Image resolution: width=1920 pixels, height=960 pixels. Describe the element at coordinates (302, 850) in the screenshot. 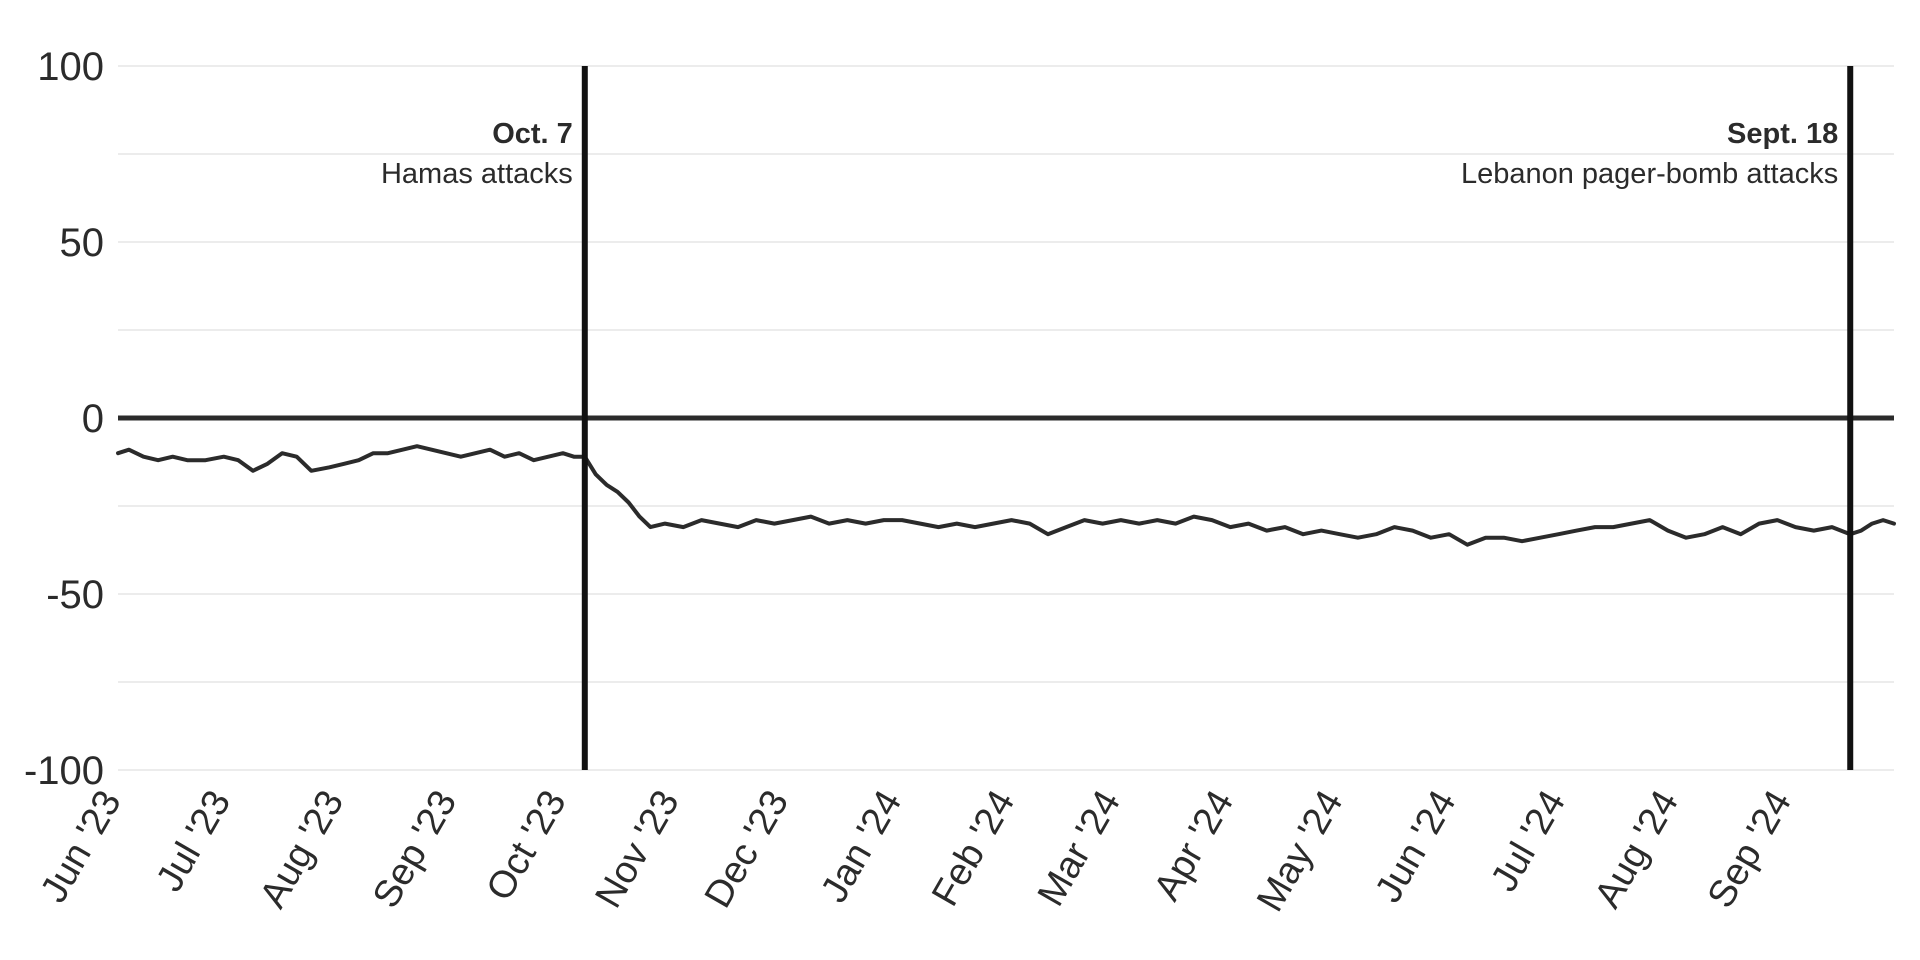

I see `x-tick-label: Aug '23` at that location.